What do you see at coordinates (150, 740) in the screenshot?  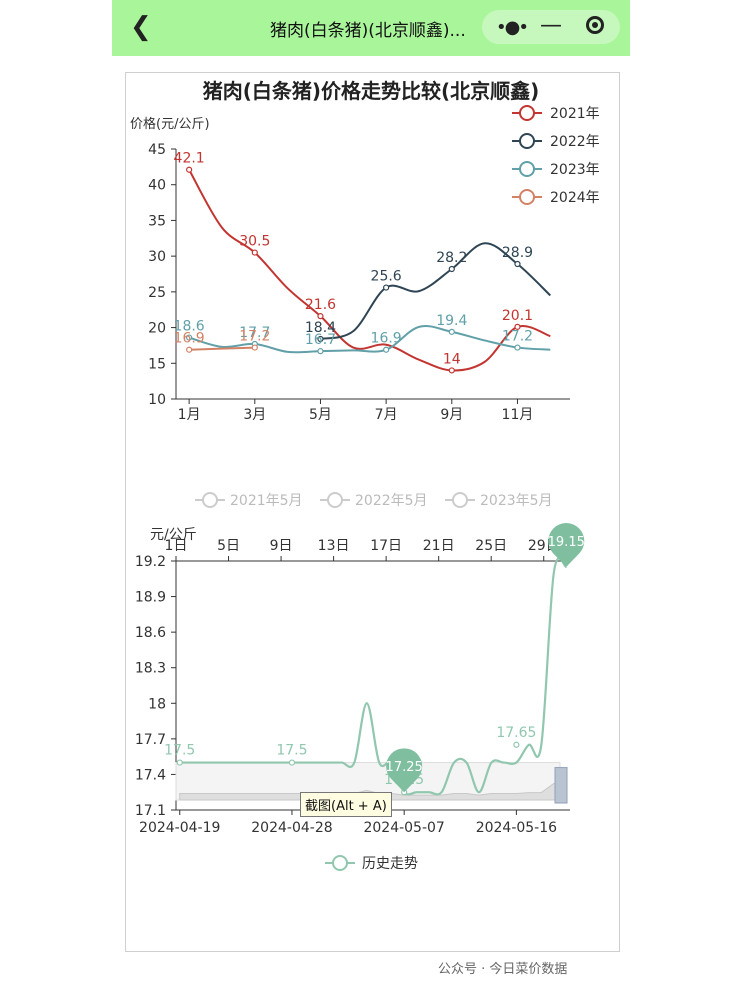 I see `y-tick-label: 17.7` at bounding box center [150, 740].